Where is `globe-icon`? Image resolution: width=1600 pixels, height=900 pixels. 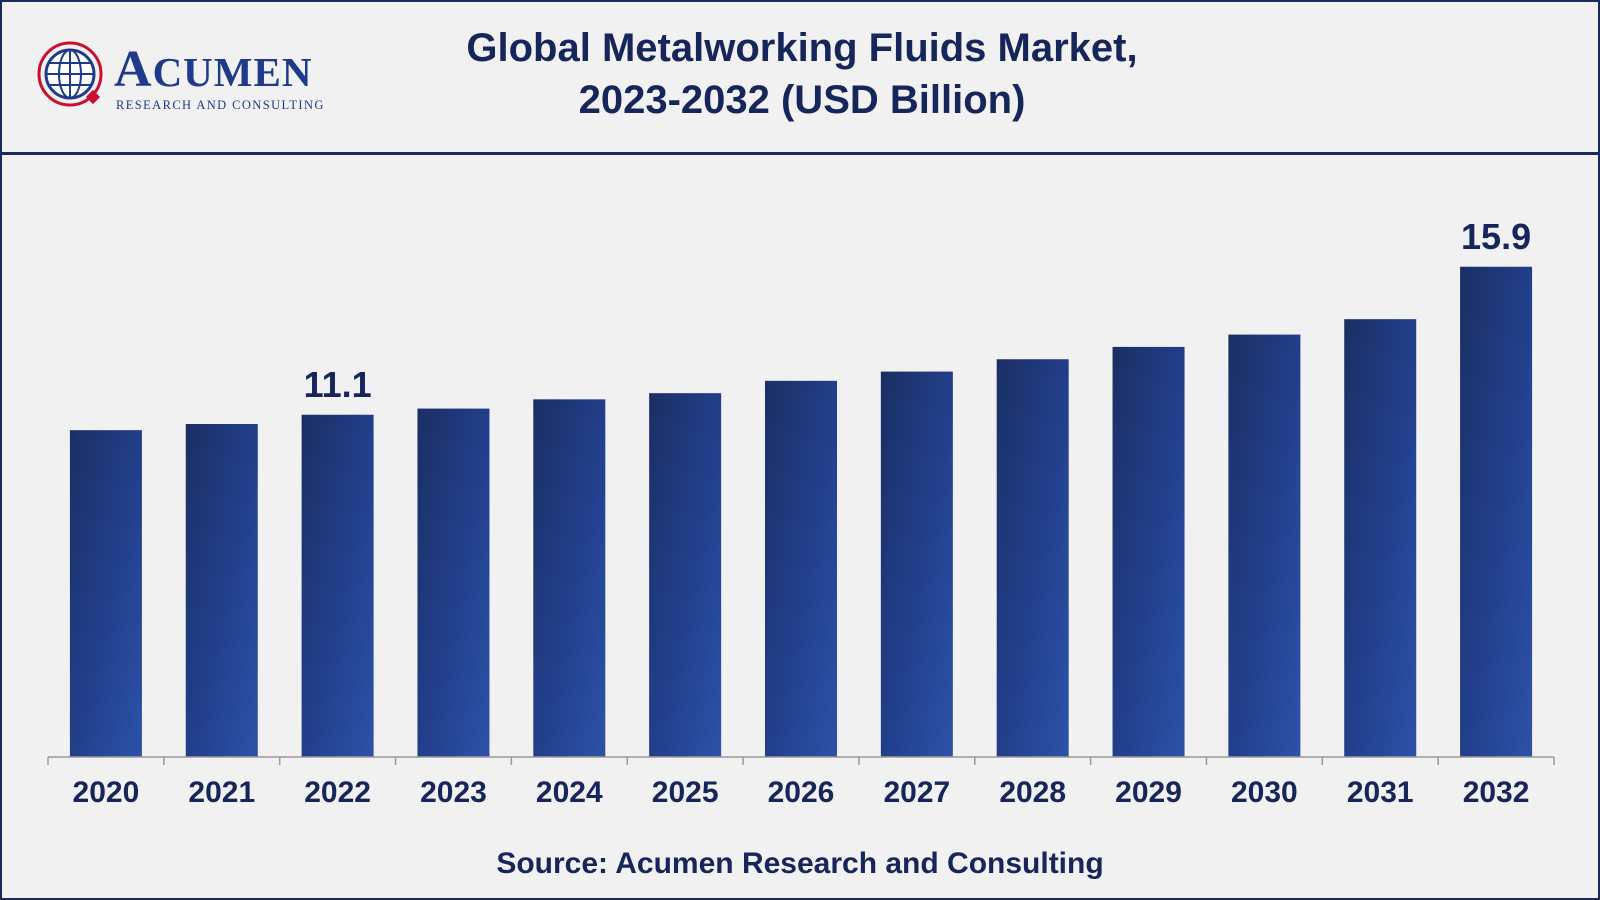 globe-icon is located at coordinates (70, 74).